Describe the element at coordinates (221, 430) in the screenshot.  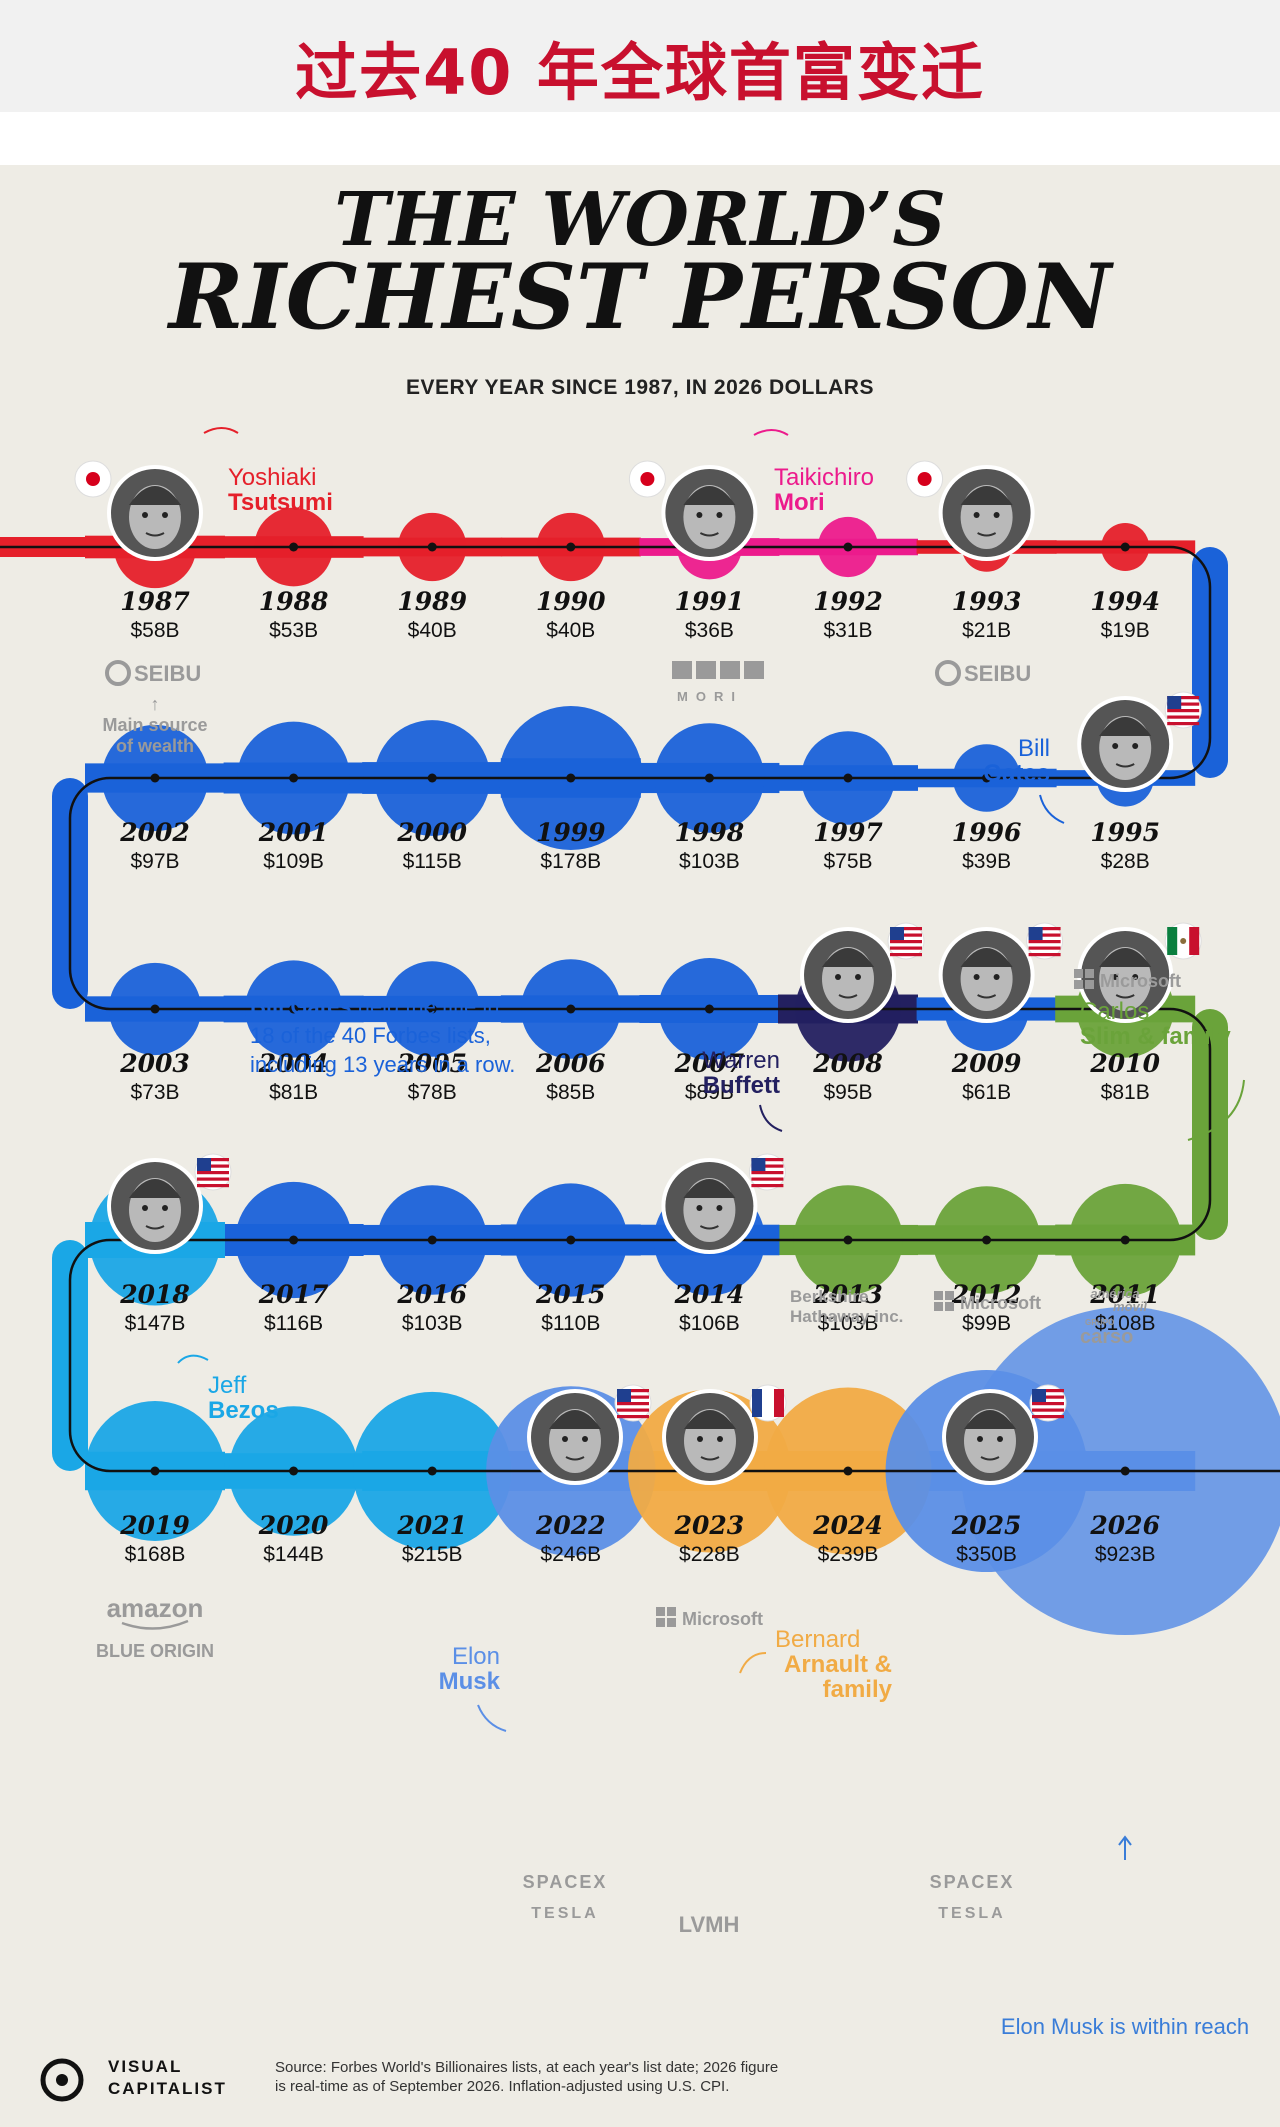
I see `arrow-tsutsumi` at that location.